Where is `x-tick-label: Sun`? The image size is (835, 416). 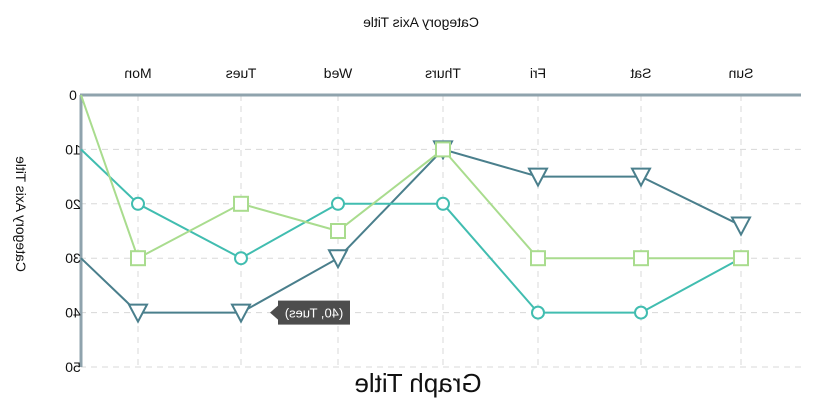
x-tick-label: Sun is located at coordinates (741, 73).